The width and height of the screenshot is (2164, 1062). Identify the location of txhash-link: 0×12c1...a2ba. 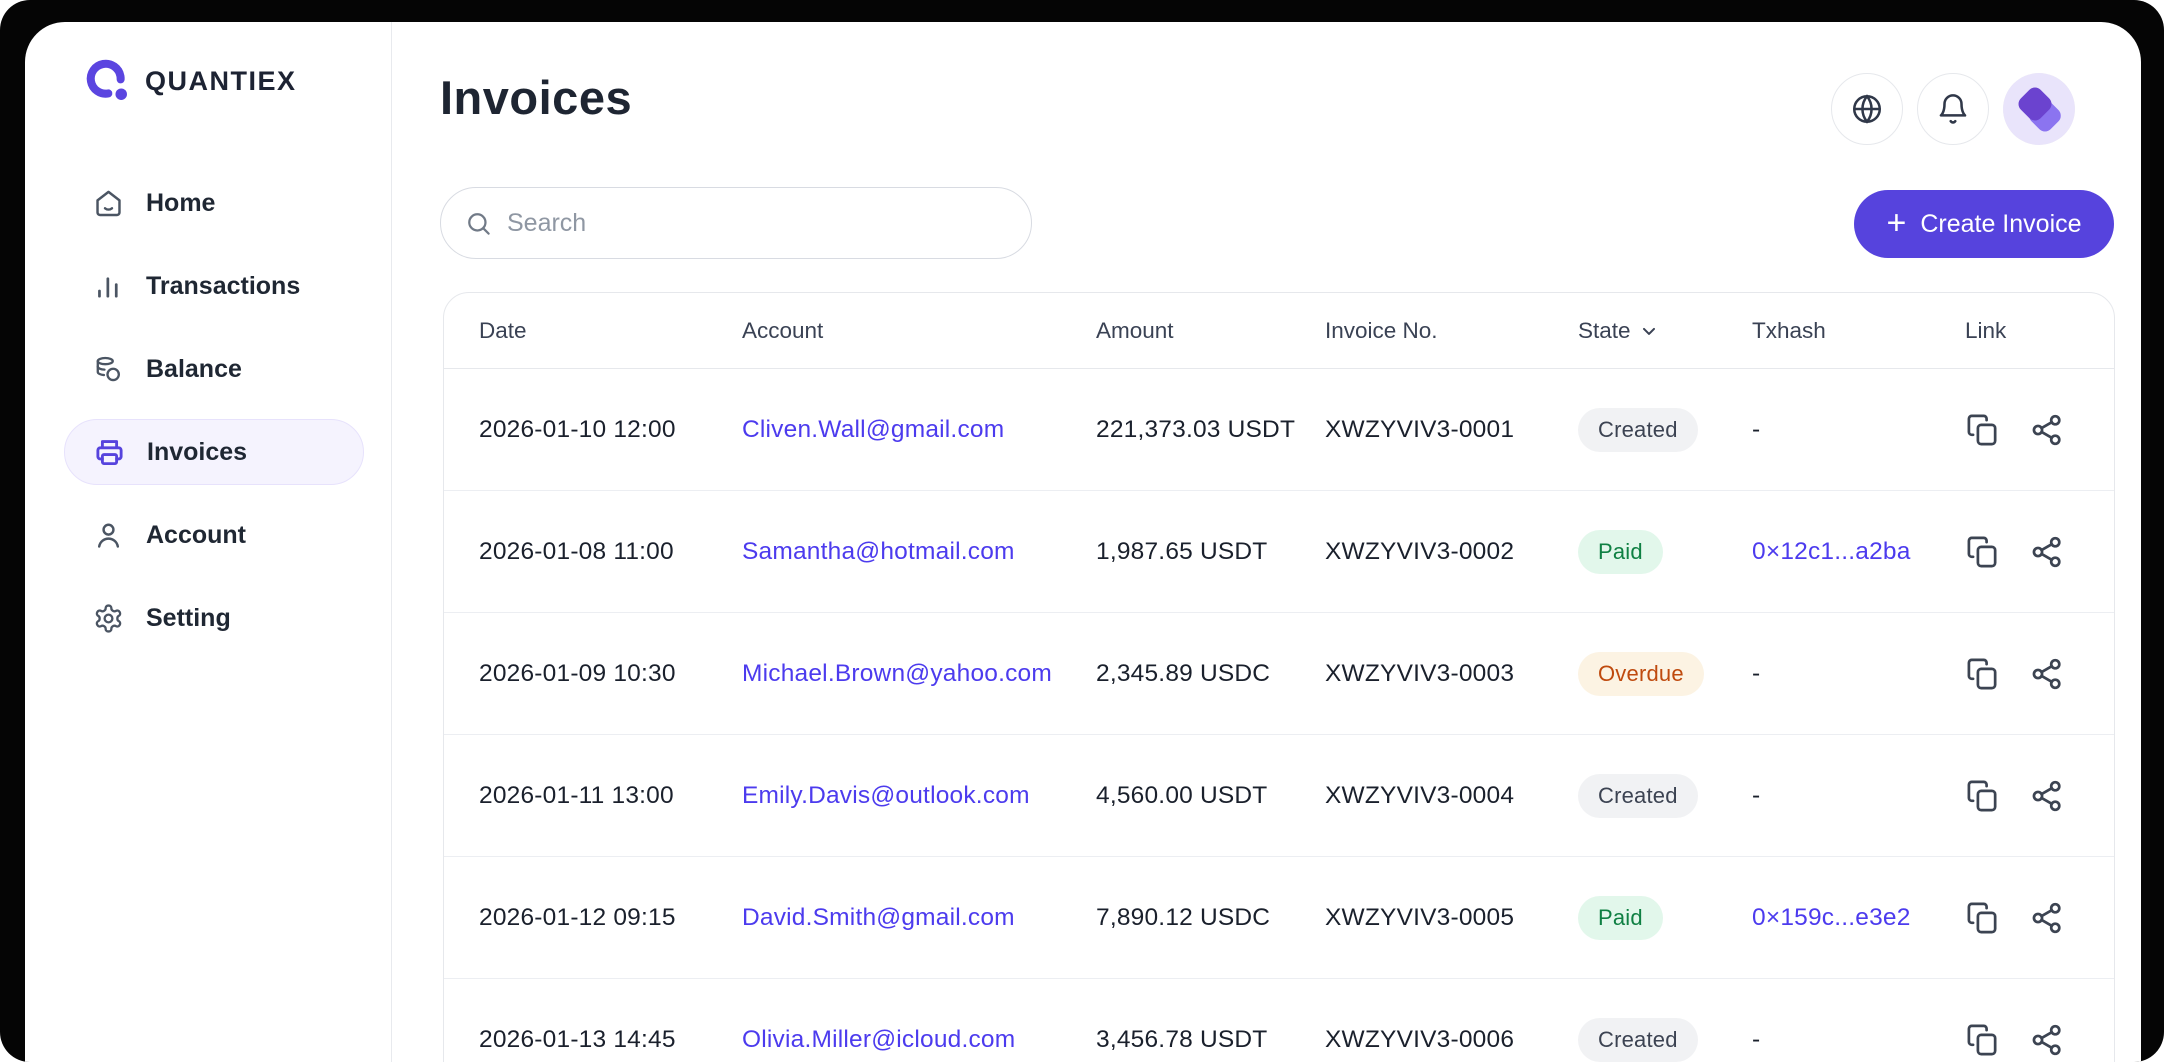
(1831, 551).